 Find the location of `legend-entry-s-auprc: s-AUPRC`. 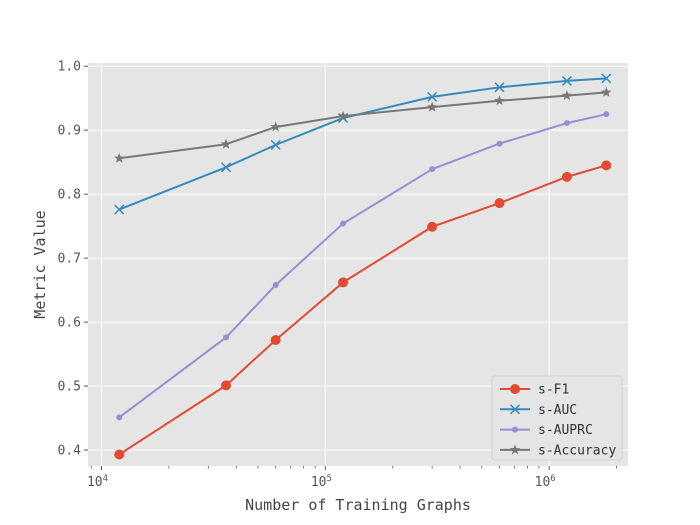

legend-entry-s-auprc: s-AUPRC is located at coordinates (546, 430).